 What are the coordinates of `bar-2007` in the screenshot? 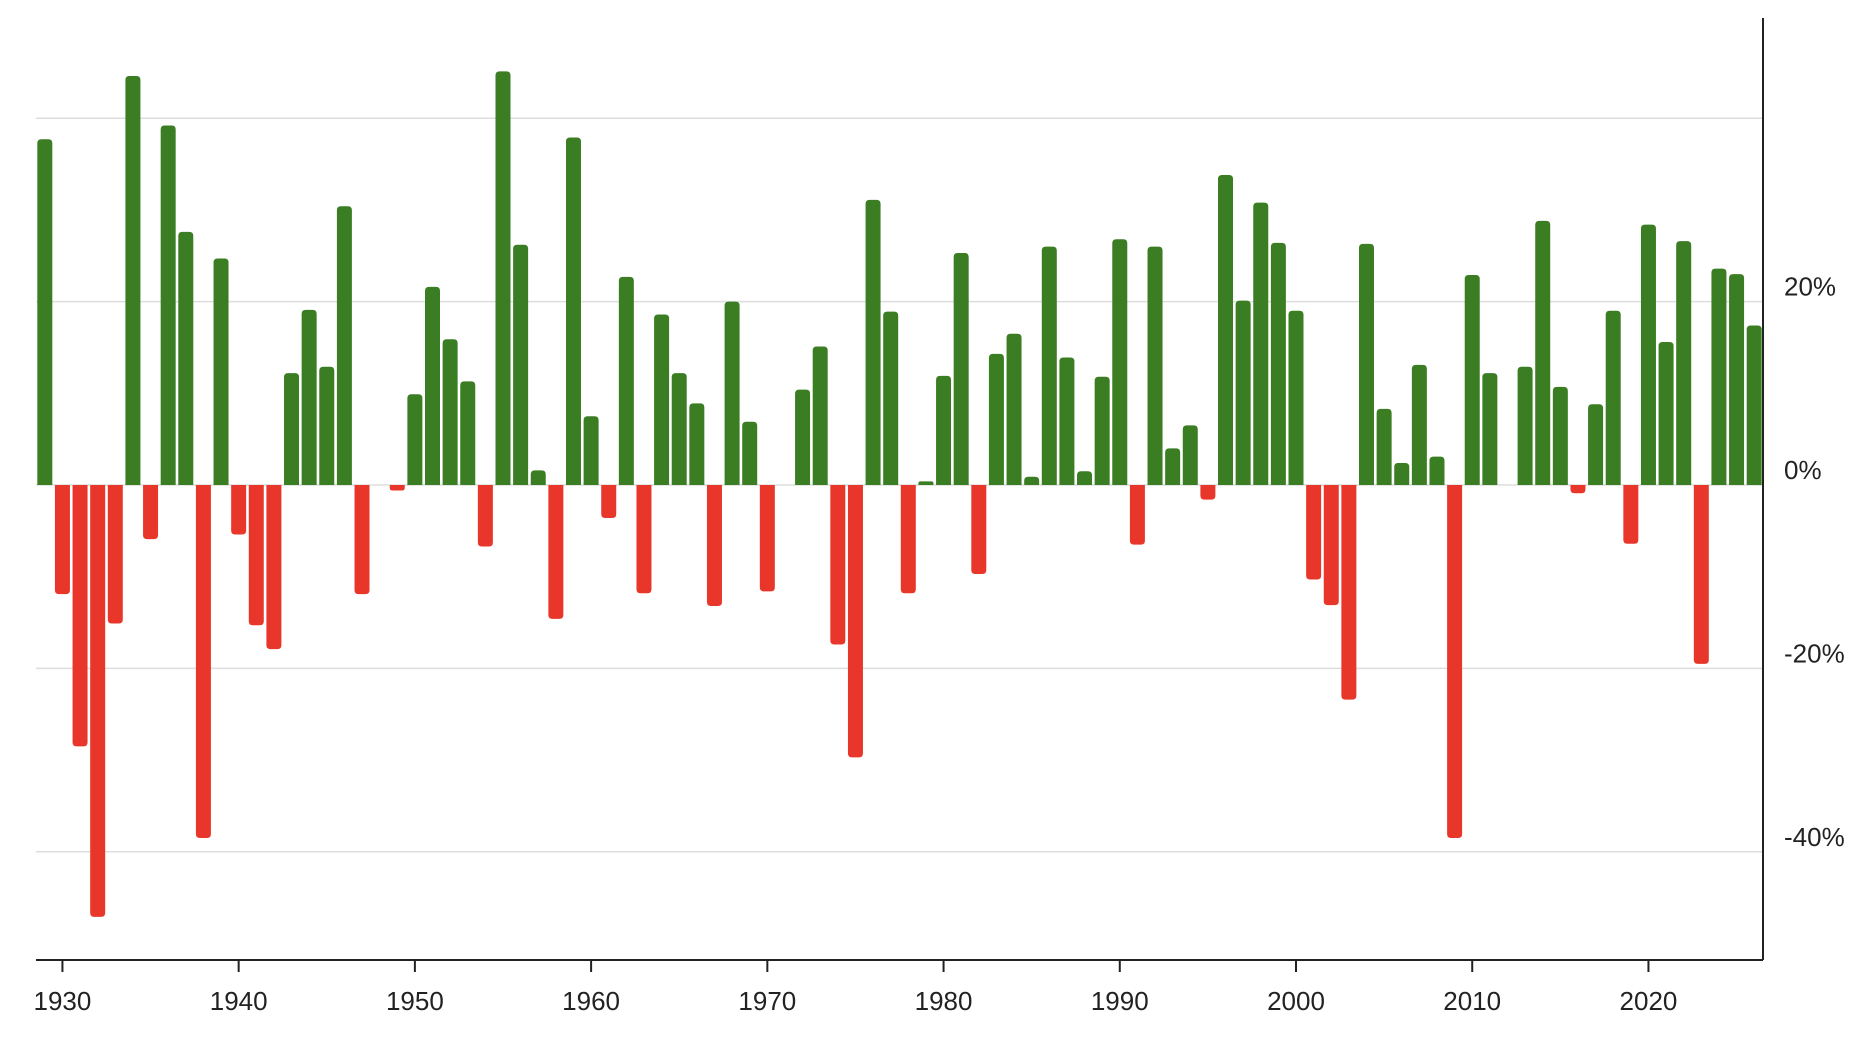 It's located at (1419, 424).